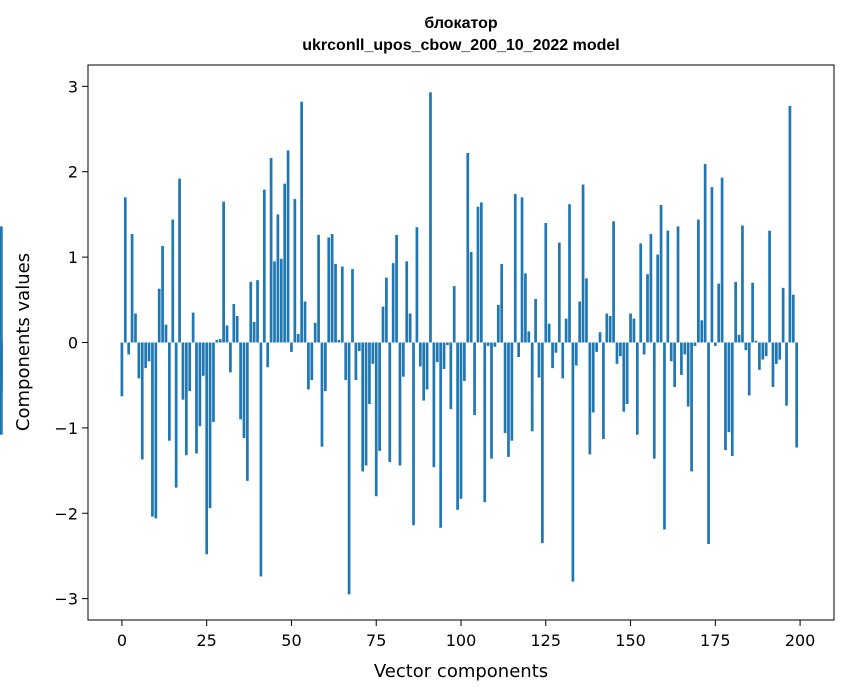  What do you see at coordinates (73, 257) in the screenshot?
I see `y-tick-label: 1` at bounding box center [73, 257].